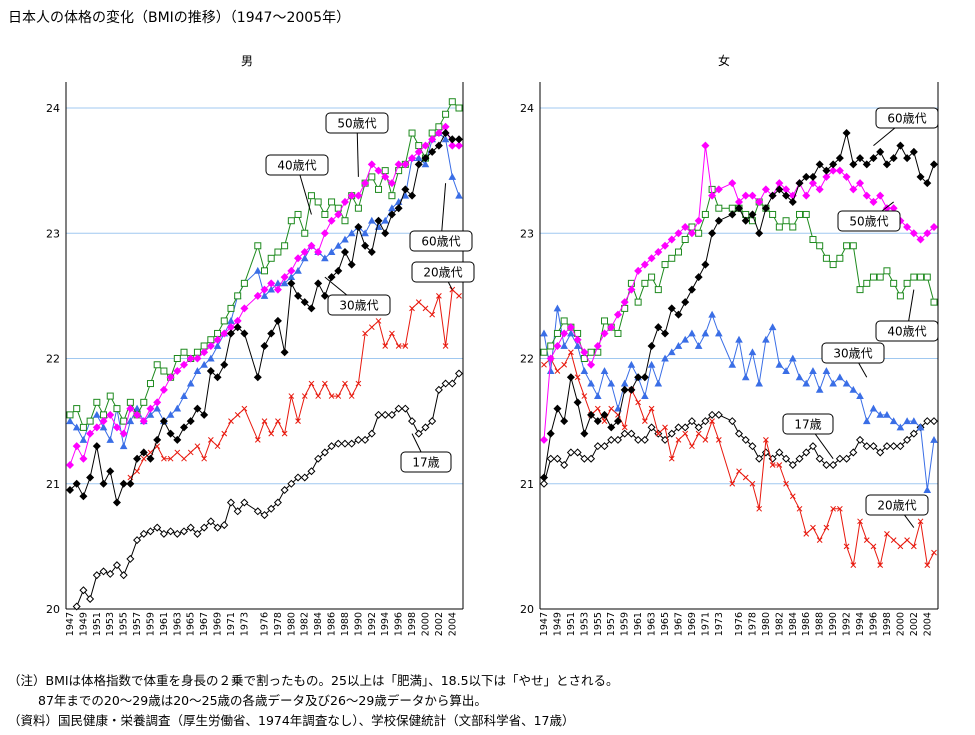  I want to click on x-tick-label: 1998, so click(887, 624).